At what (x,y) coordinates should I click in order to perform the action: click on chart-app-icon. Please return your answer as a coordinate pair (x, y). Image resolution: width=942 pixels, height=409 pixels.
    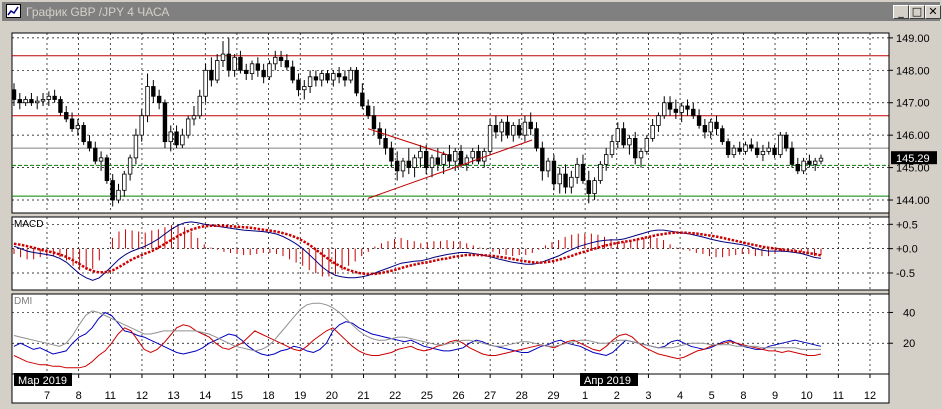
    Looking at the image, I should click on (13, 11).